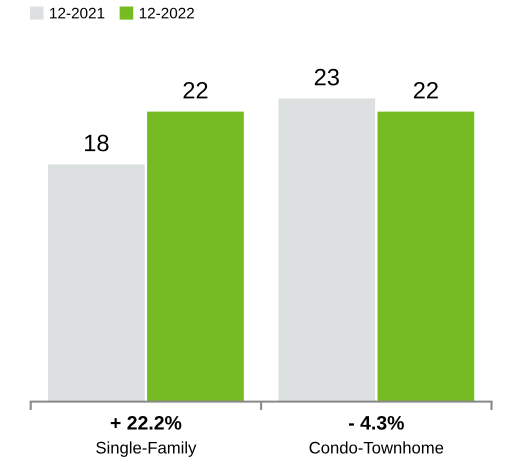  What do you see at coordinates (96, 143) in the screenshot?
I see `data-label: 18` at bounding box center [96, 143].